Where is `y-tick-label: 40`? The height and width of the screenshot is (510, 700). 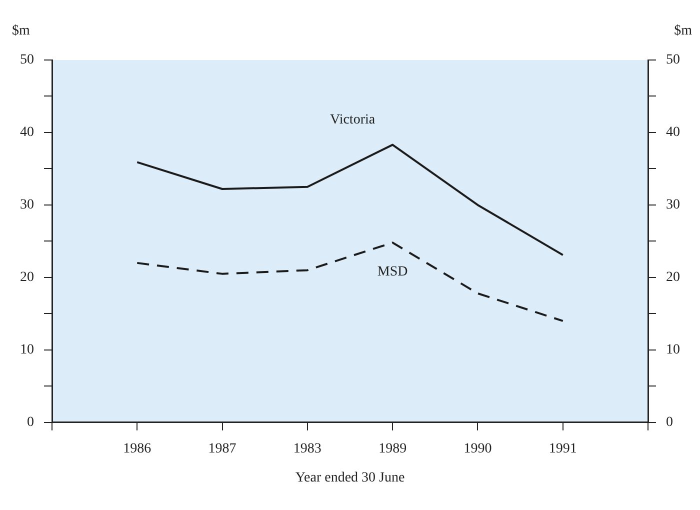
y-tick-label: 40 is located at coordinates (27, 132).